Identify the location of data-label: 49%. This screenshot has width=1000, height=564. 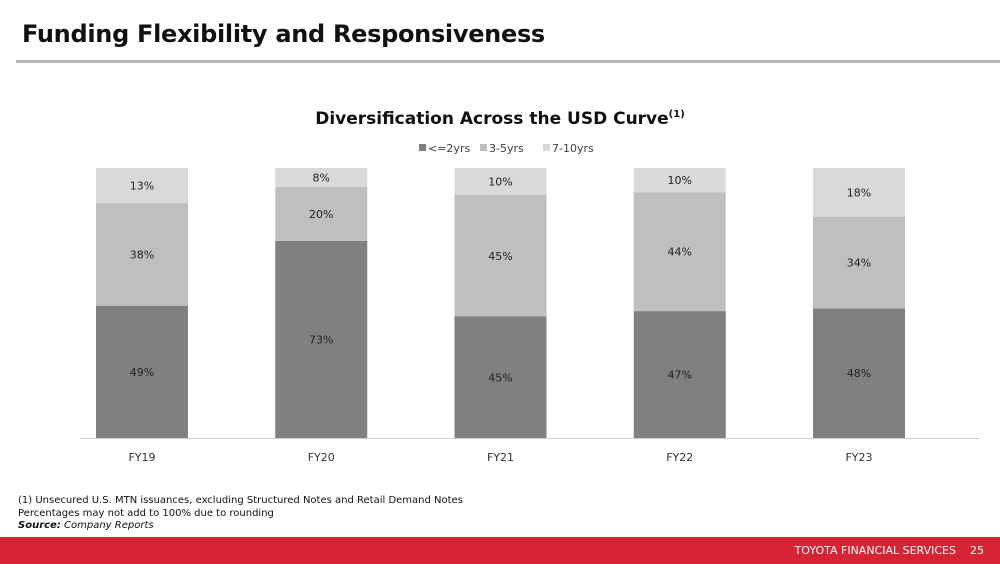
(142, 372).